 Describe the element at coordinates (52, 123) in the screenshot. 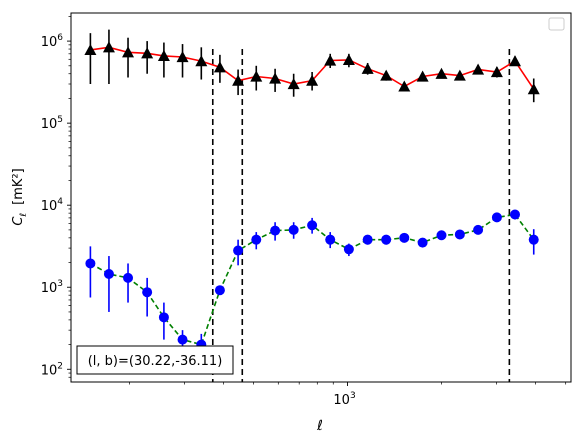

I see `y-tick-label: 105` at that location.